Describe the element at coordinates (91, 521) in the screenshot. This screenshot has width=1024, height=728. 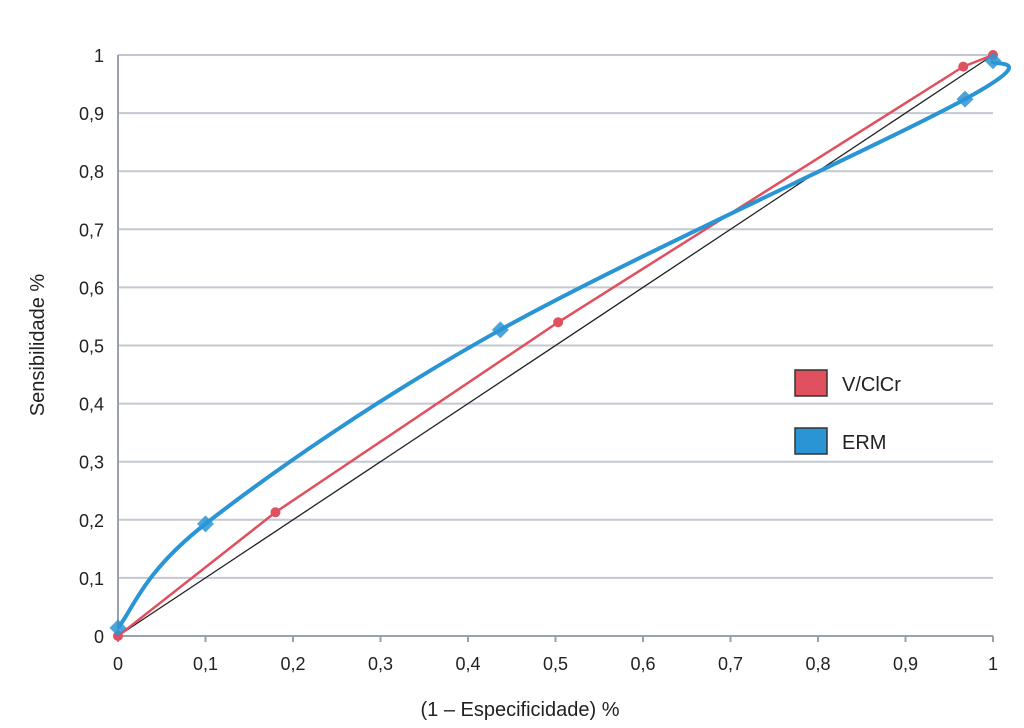
I see `y-tick-label: 0,2` at that location.